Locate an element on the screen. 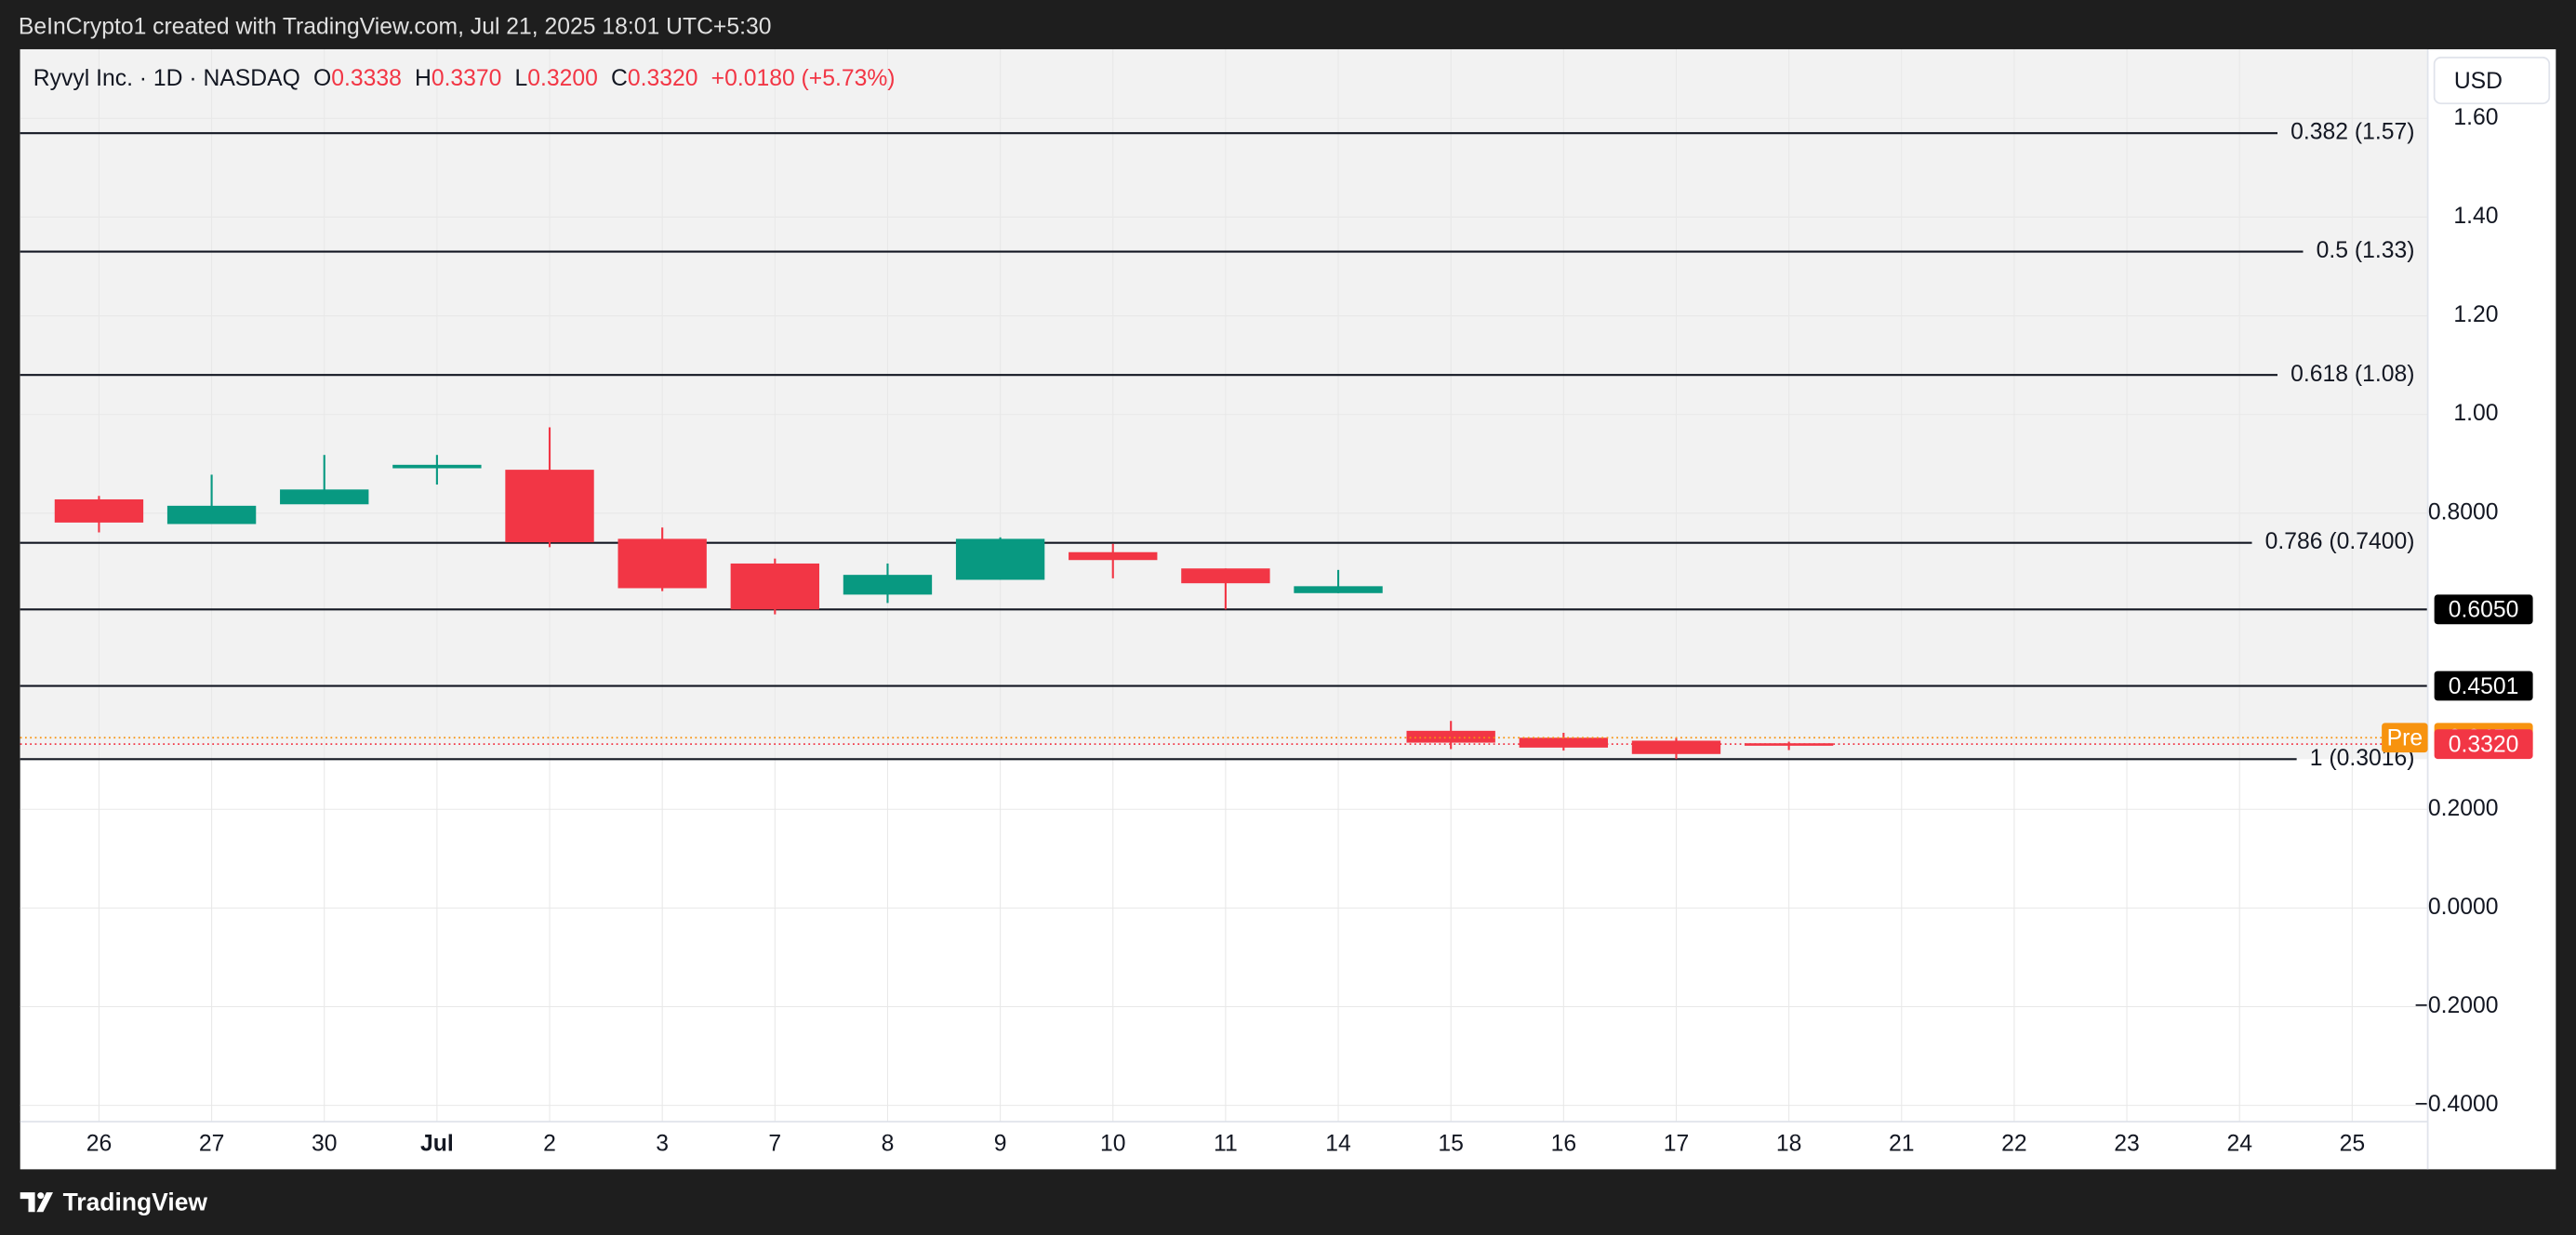 The height and width of the screenshot is (1235, 2576). price-badge-label: 0.6050 is located at coordinates (2484, 610).